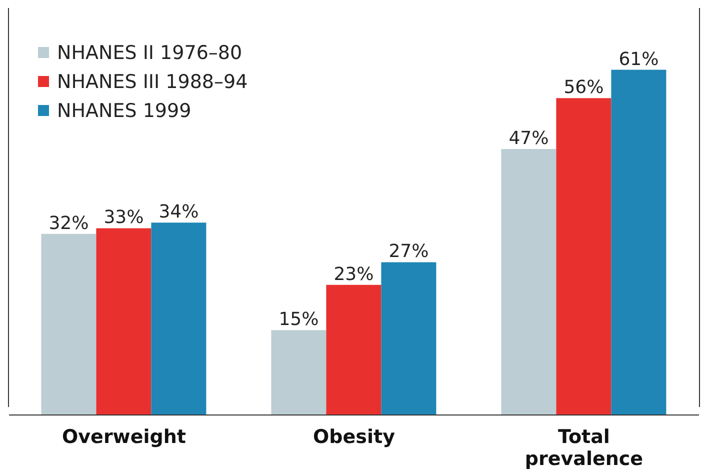 This screenshot has width=703, height=473. Describe the element at coordinates (152, 81) in the screenshot. I see `legend-label: NHANES III 1988–94` at that location.